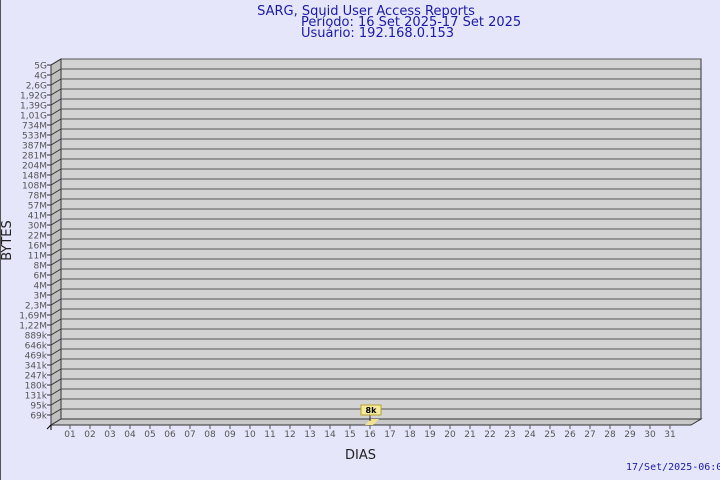  What do you see at coordinates (7, 240) in the screenshot?
I see `y-axis-label: BYTES` at bounding box center [7, 240].